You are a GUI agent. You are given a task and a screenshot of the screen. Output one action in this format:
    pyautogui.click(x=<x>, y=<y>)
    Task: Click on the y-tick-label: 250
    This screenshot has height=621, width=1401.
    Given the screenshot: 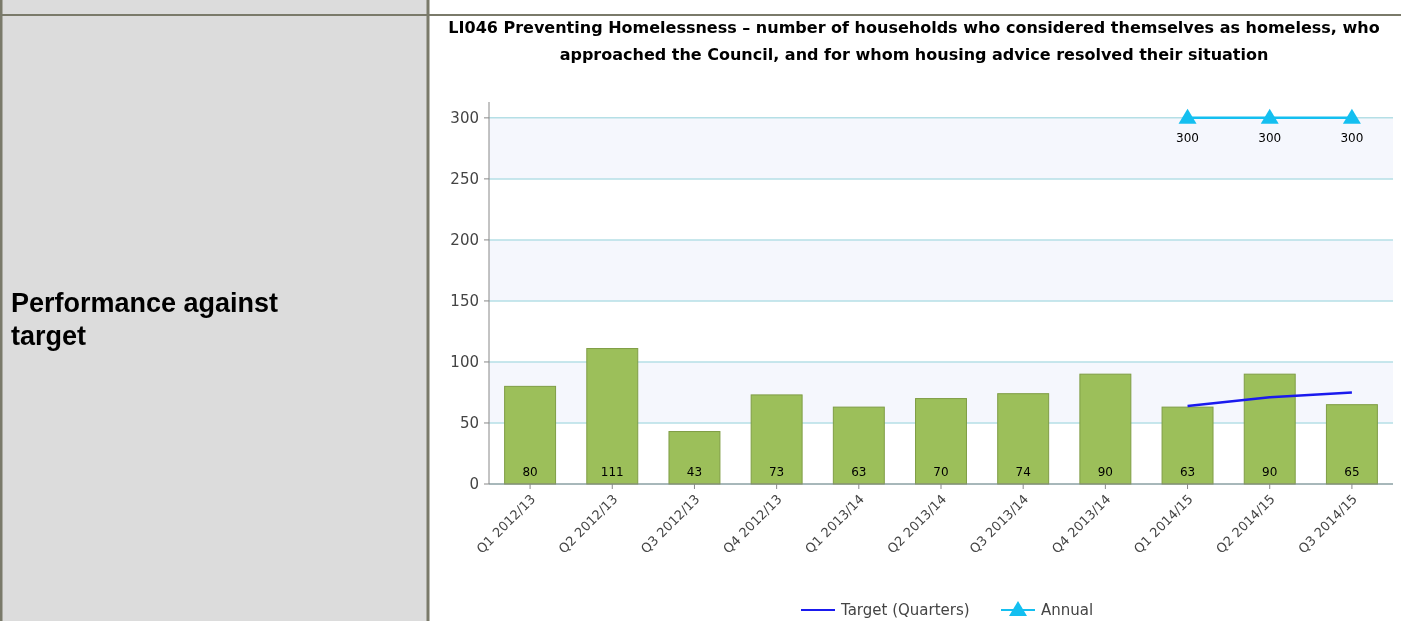 What is the action you would take?
    pyautogui.click(x=464, y=179)
    